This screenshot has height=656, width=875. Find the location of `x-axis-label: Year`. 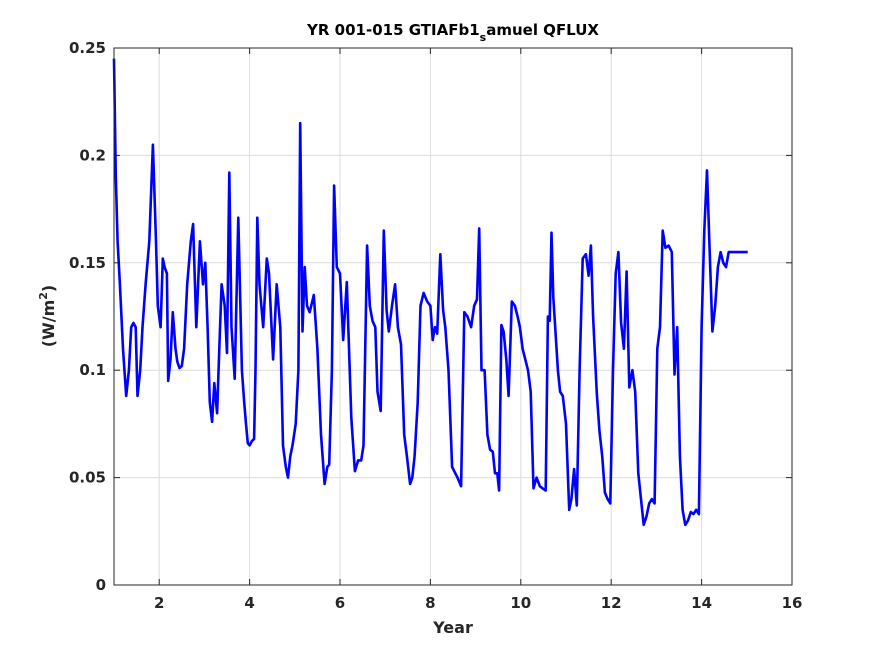

x-axis-label: Year is located at coordinates (452, 627).